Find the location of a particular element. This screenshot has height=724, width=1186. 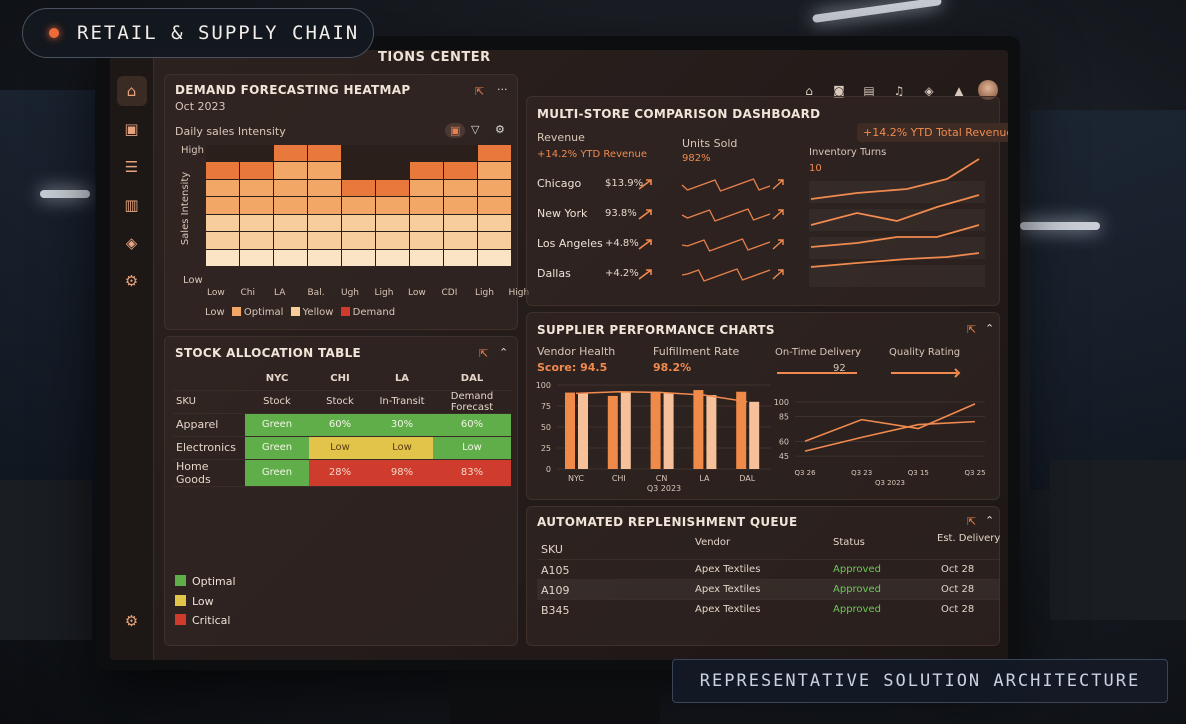

delivery-cell: Oct 28 is located at coordinates (958, 609).